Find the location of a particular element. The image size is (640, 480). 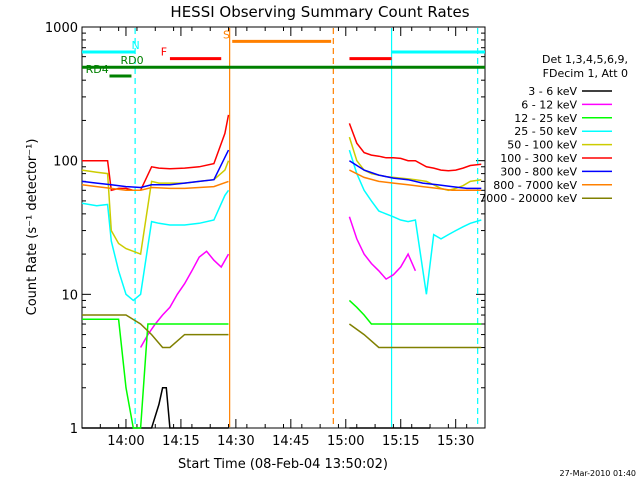

x-tick-label: 15:30 is located at coordinates (455, 441).